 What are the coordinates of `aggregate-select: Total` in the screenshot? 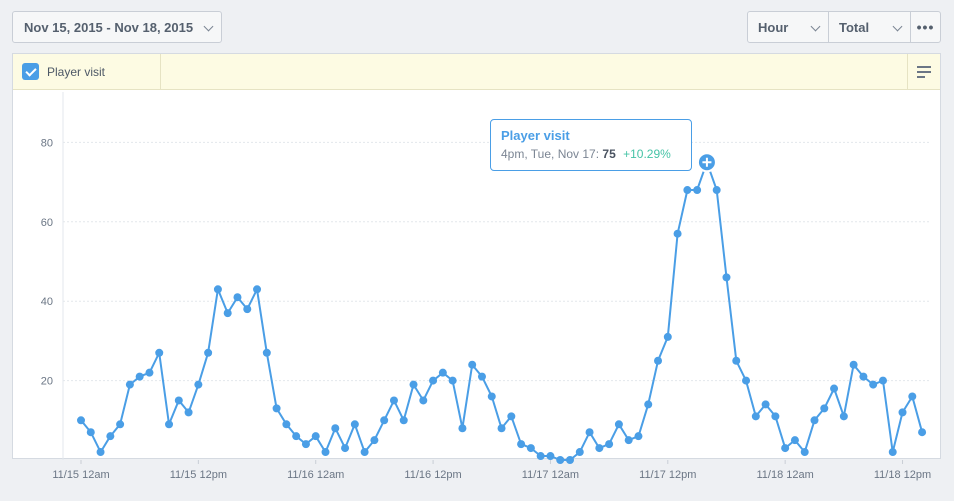 It's located at (870, 27).